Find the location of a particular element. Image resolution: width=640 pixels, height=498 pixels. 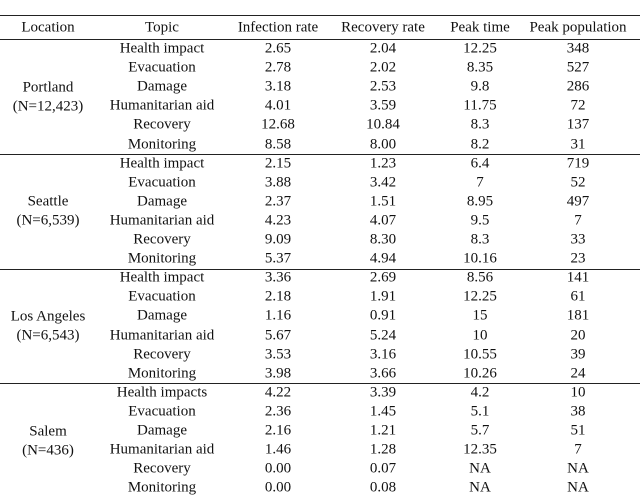

header-cell: Location is located at coordinates (48, 27).